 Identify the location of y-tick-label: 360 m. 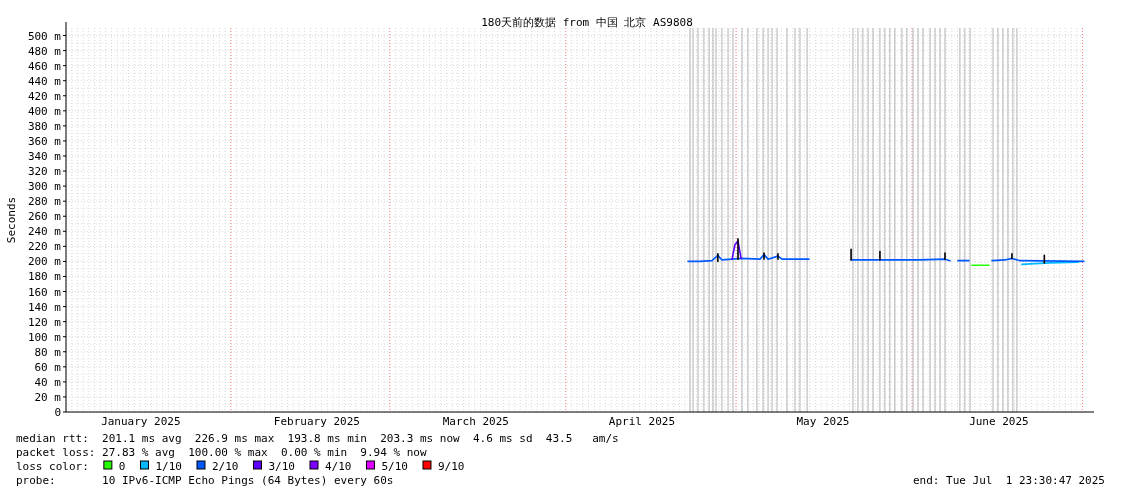
(44, 141).